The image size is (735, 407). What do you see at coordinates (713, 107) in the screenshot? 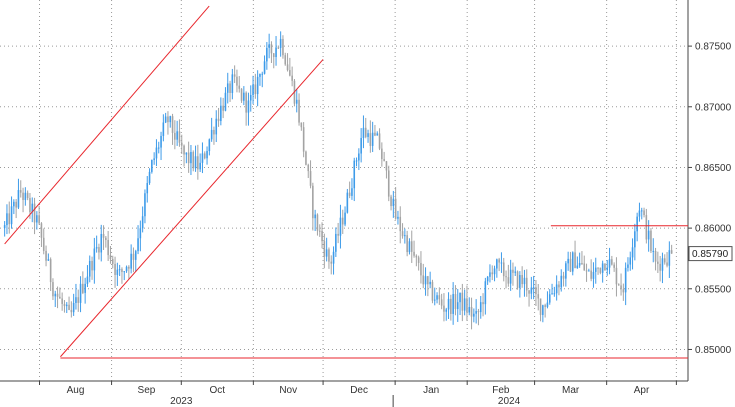
I see `y-tick-label: 0.87000` at bounding box center [713, 107].